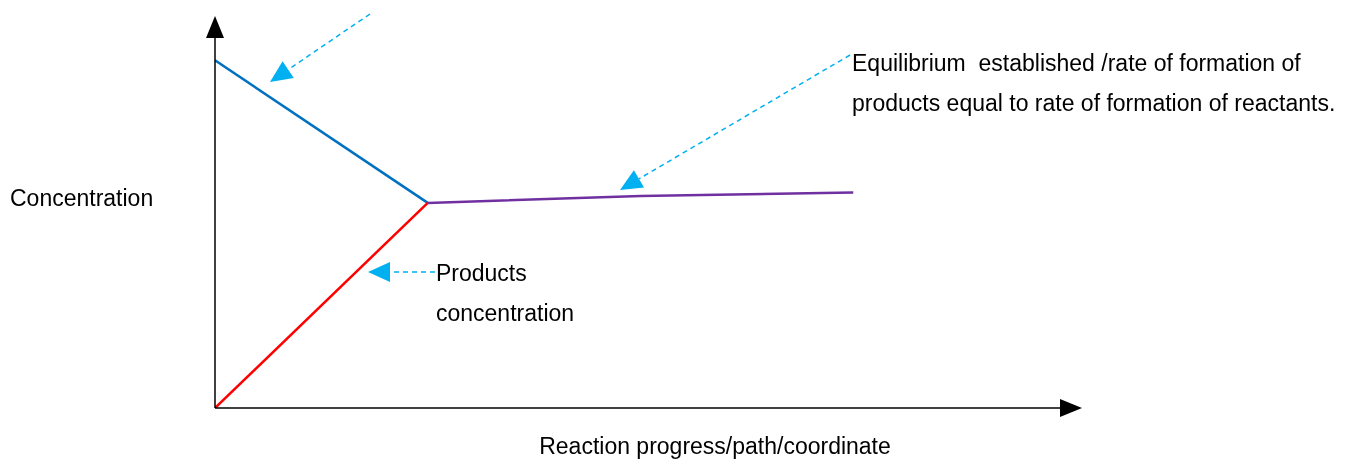 The width and height of the screenshot is (1345, 463). What do you see at coordinates (82, 198) in the screenshot?
I see `y-axis-title: Concentration` at bounding box center [82, 198].